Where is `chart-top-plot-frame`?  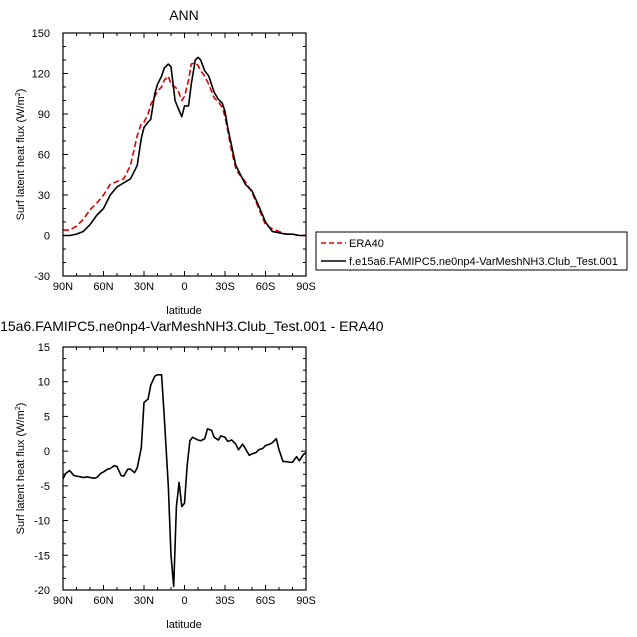 chart-top-plot-frame is located at coordinates (184, 154).